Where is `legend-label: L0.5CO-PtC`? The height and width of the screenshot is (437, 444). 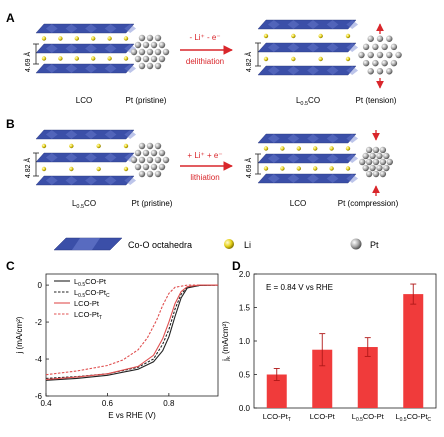 legend-label: L0.5CO-PtC is located at coordinates (92, 293).